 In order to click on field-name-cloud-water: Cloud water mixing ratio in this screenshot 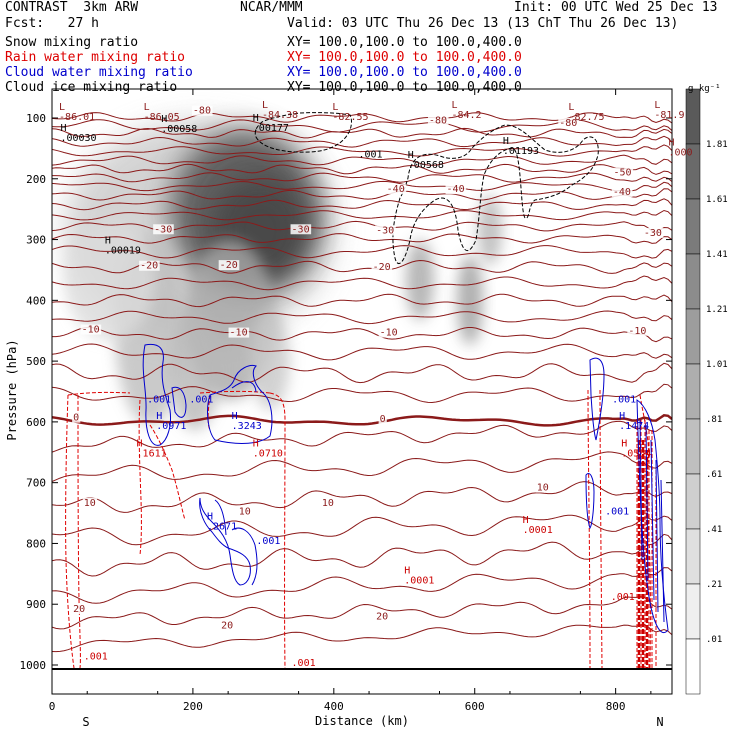, I will do `click(99, 72)`.